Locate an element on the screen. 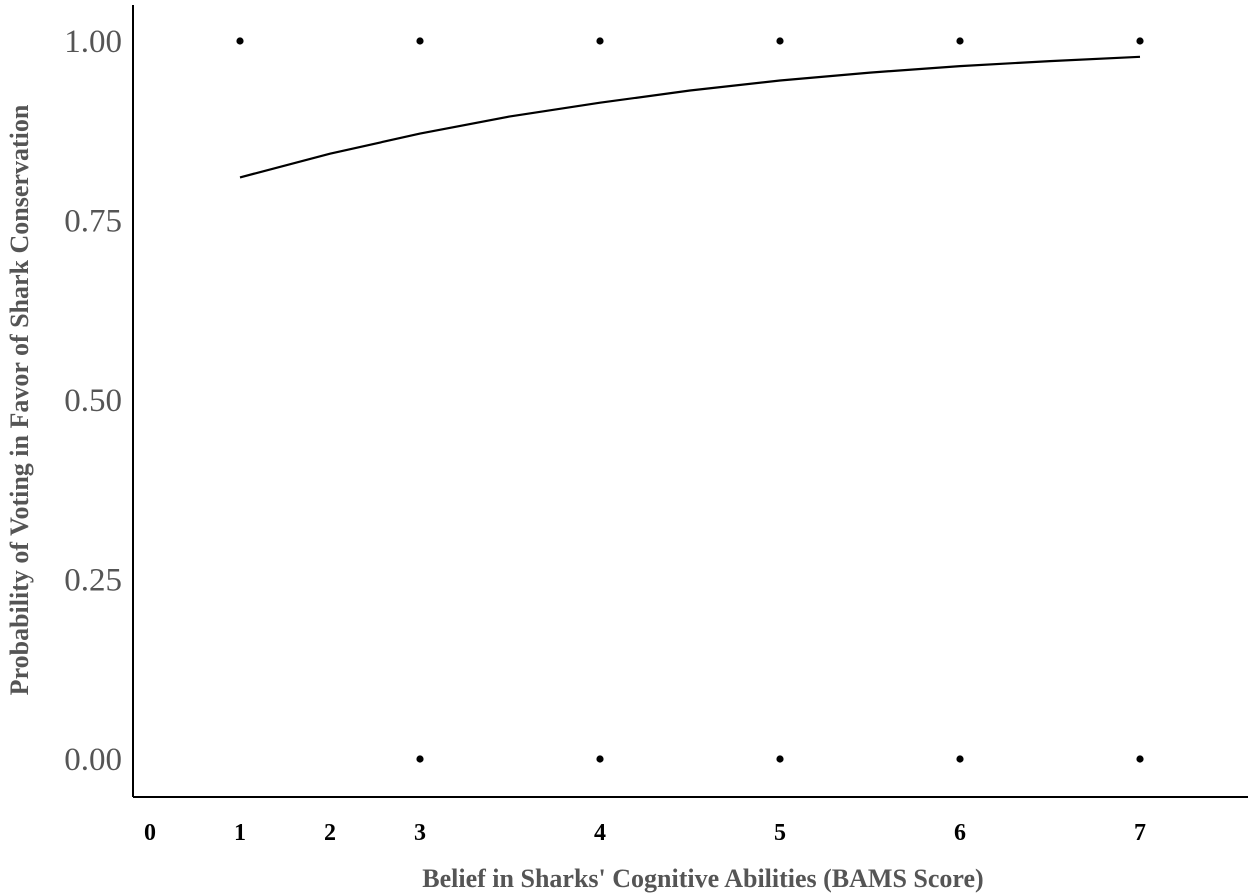 This screenshot has width=1256, height=896. y-tick-label: 0.25 is located at coordinates (93, 581).